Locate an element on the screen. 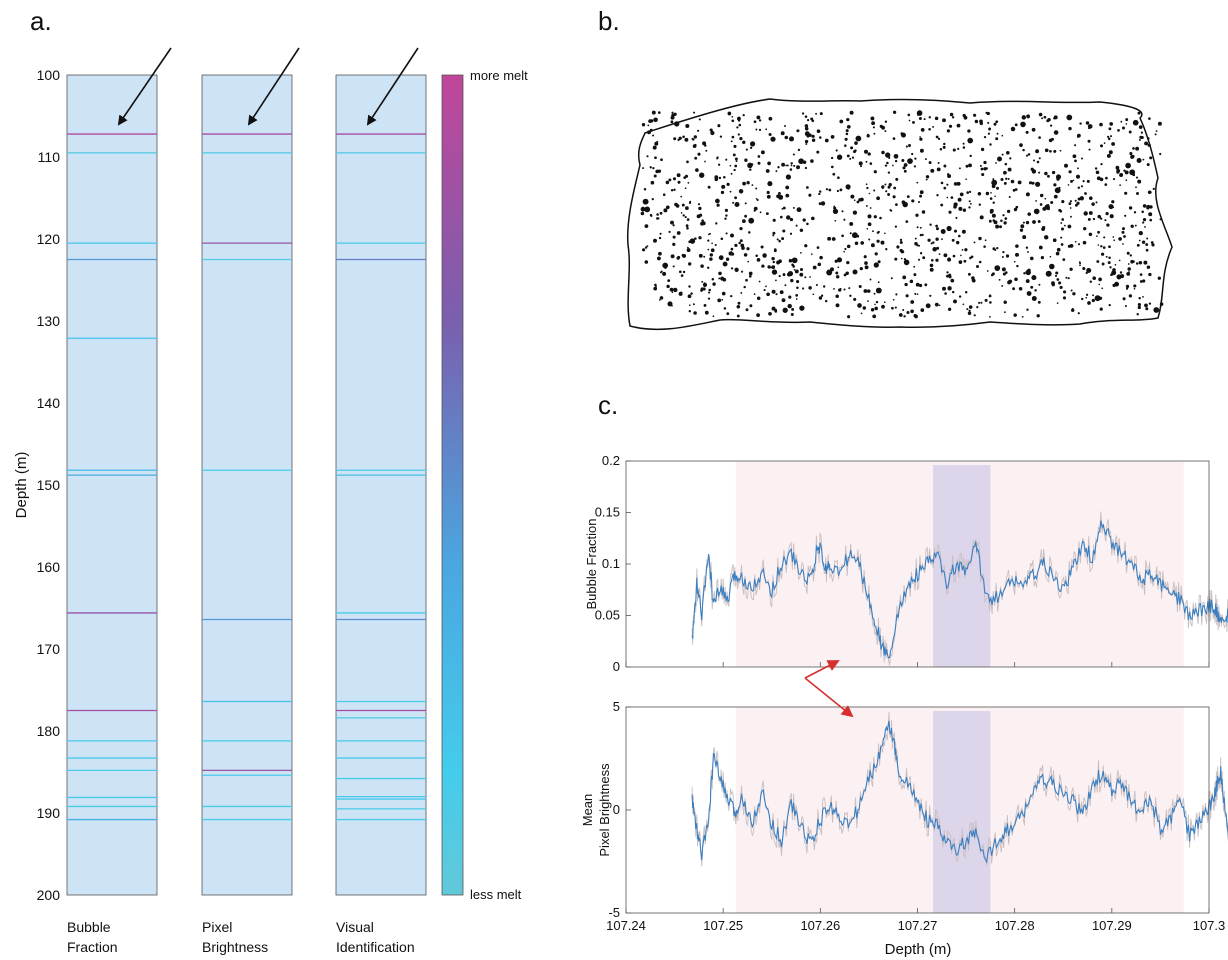 This screenshot has height=960, width=1228. arrow-bubble-fraction is located at coordinates (144, 86).